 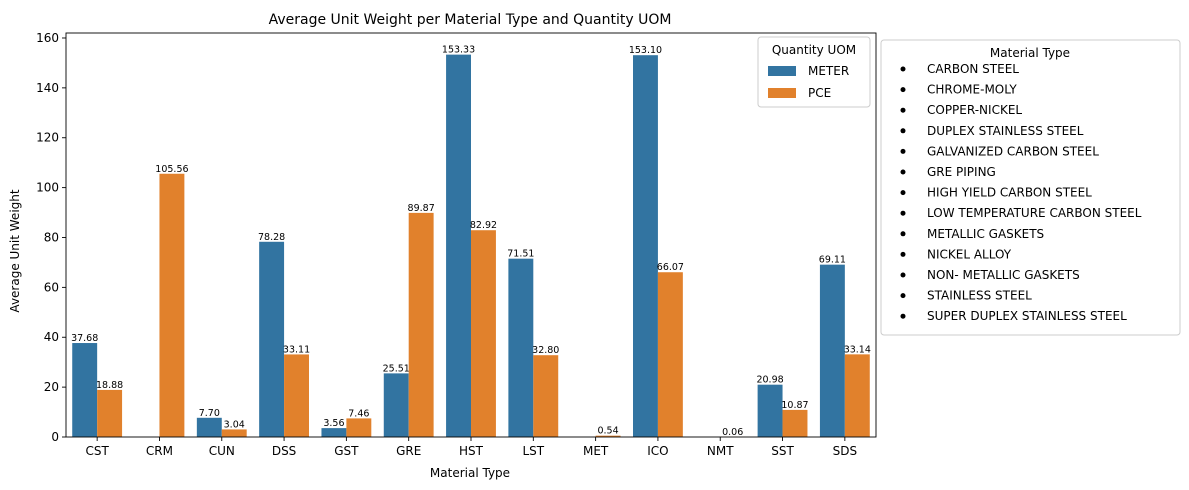 What do you see at coordinates (358, 413) in the screenshot?
I see `data-label-pce-gst: 7.46` at bounding box center [358, 413].